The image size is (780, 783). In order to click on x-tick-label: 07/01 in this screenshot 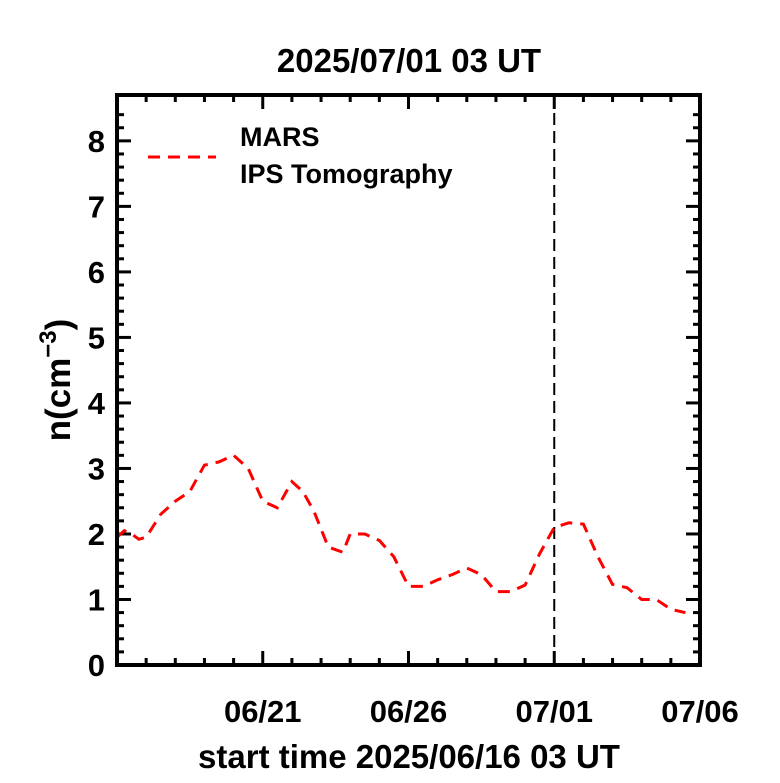, I will do `click(554, 711)`.